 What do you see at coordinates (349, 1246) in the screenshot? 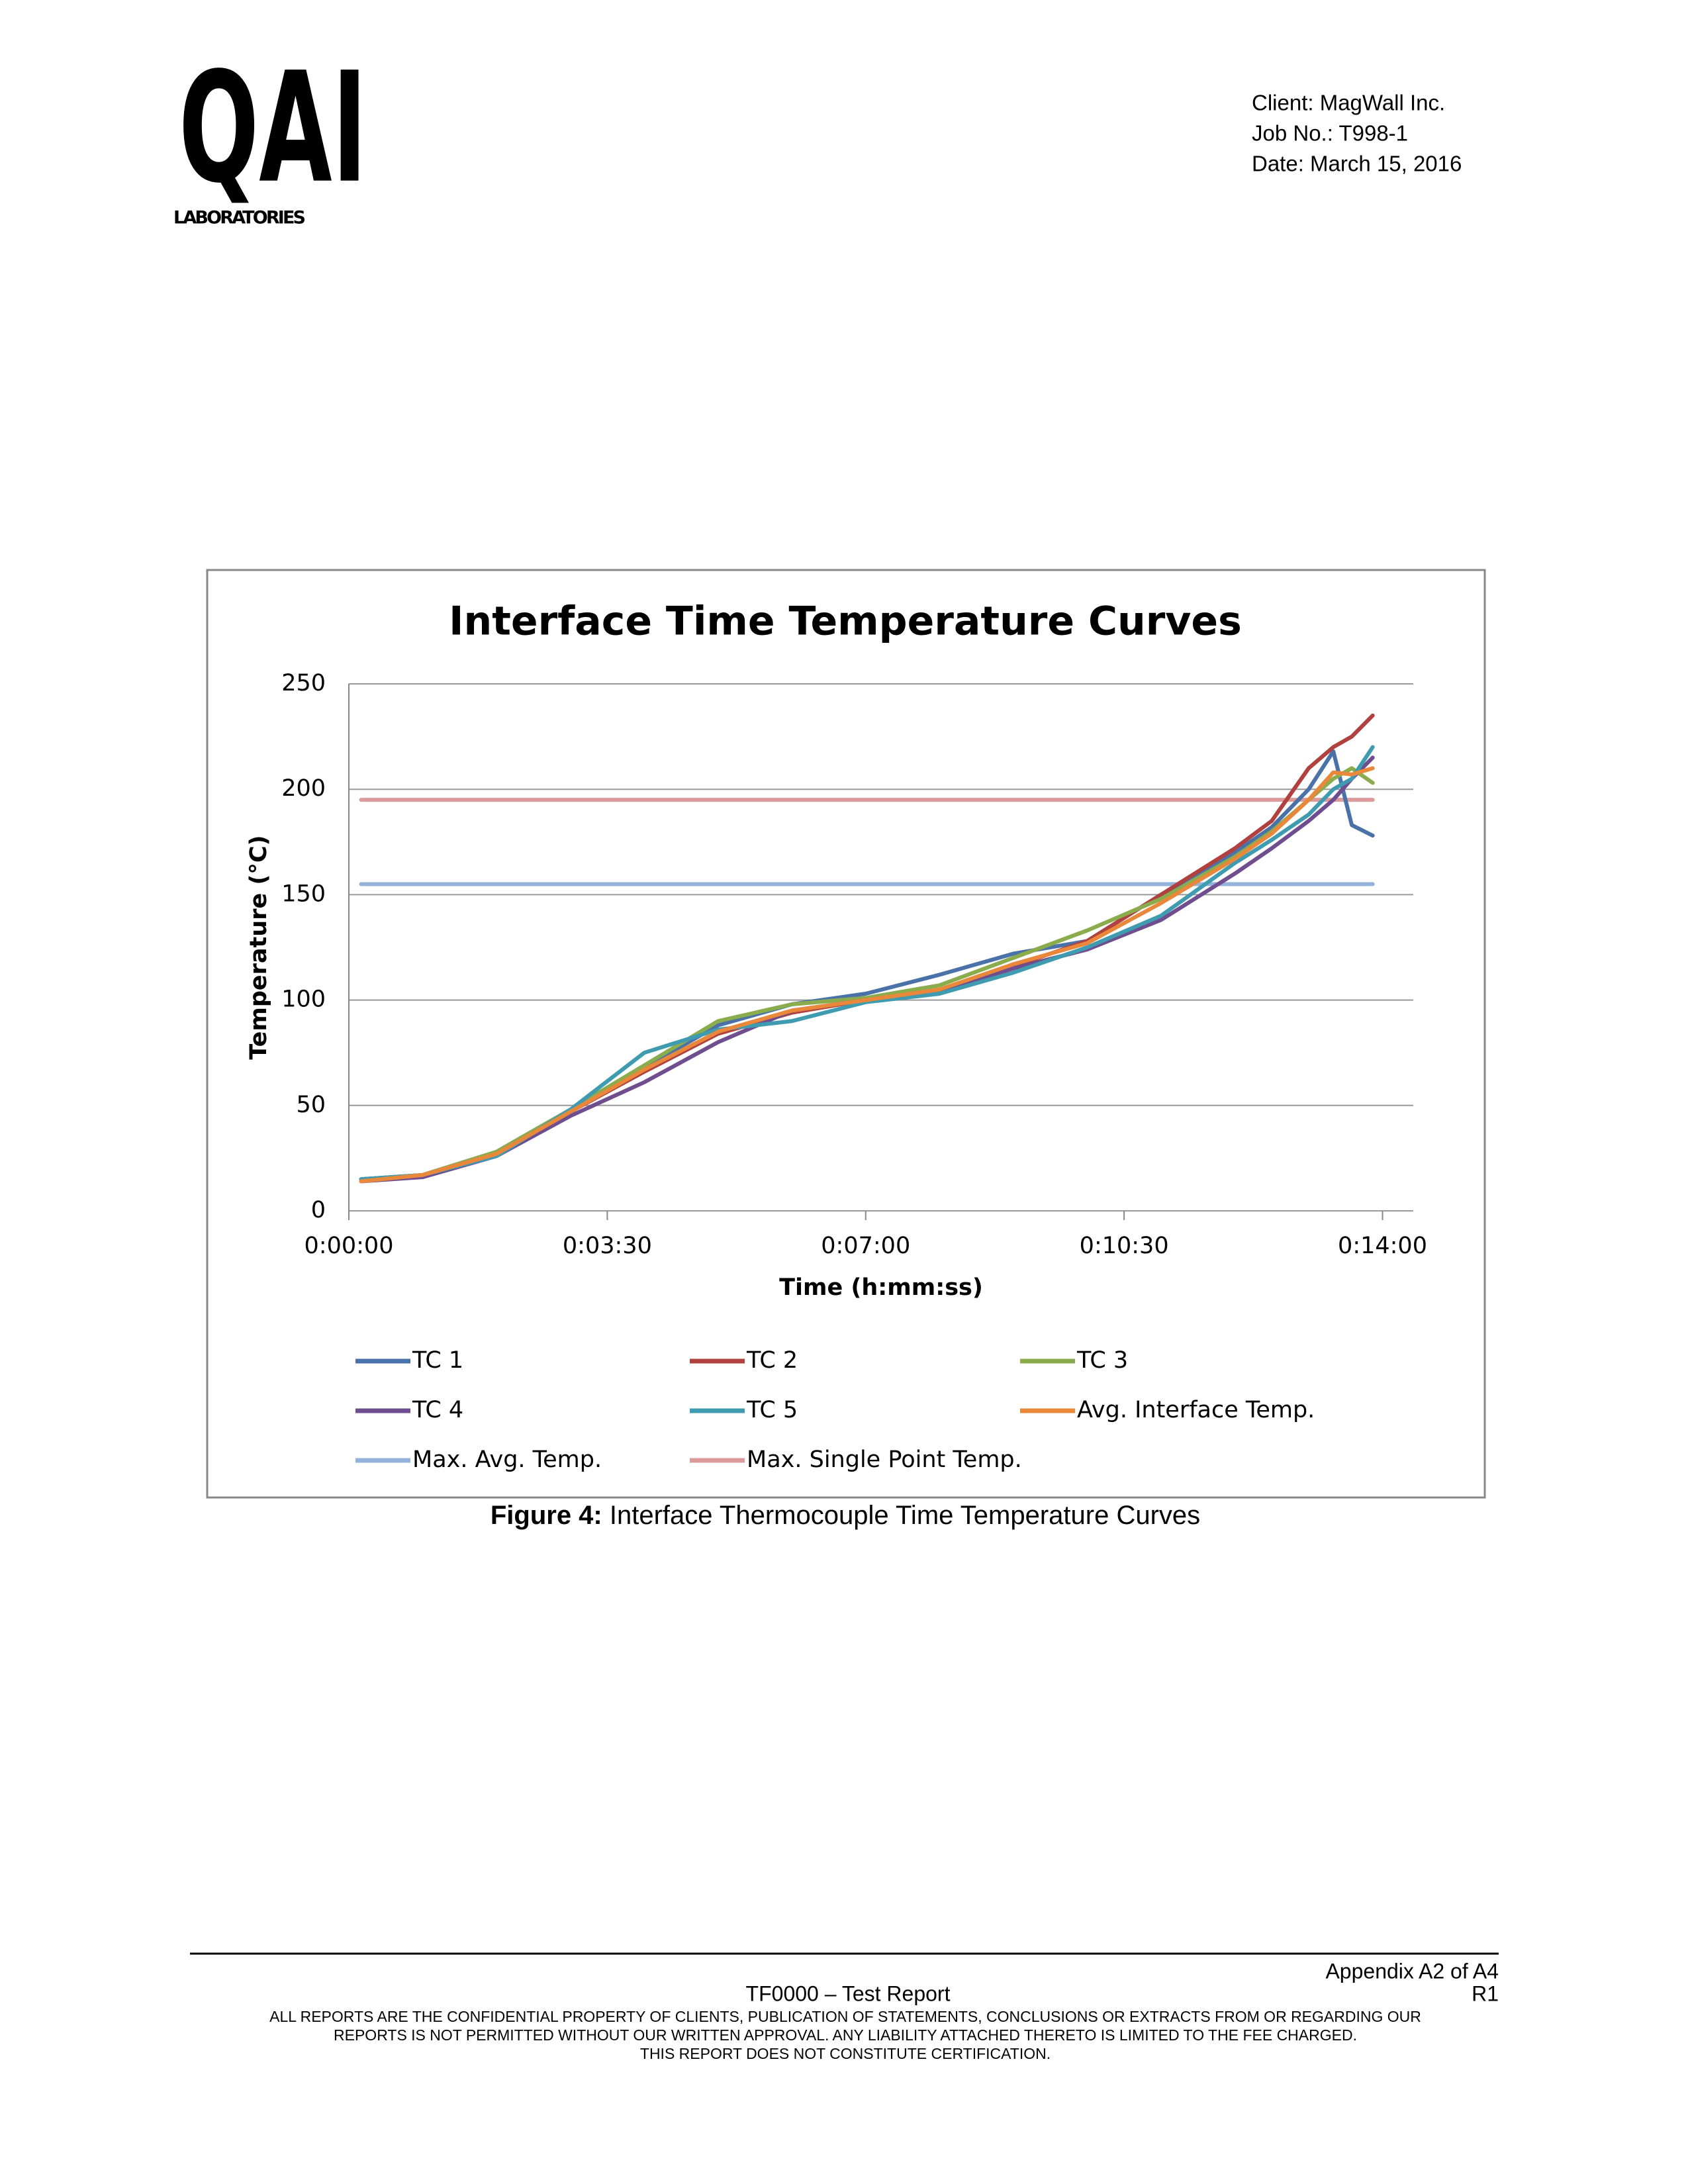
I see `x-tick-label: 0:00:00` at bounding box center [349, 1246].